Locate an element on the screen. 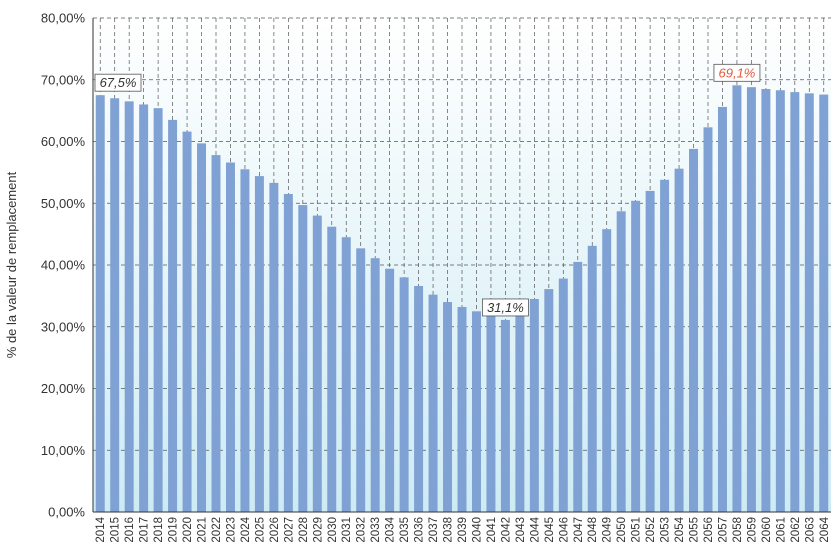 The image size is (831, 553). x-tick-label: 2063 is located at coordinates (810, 530).